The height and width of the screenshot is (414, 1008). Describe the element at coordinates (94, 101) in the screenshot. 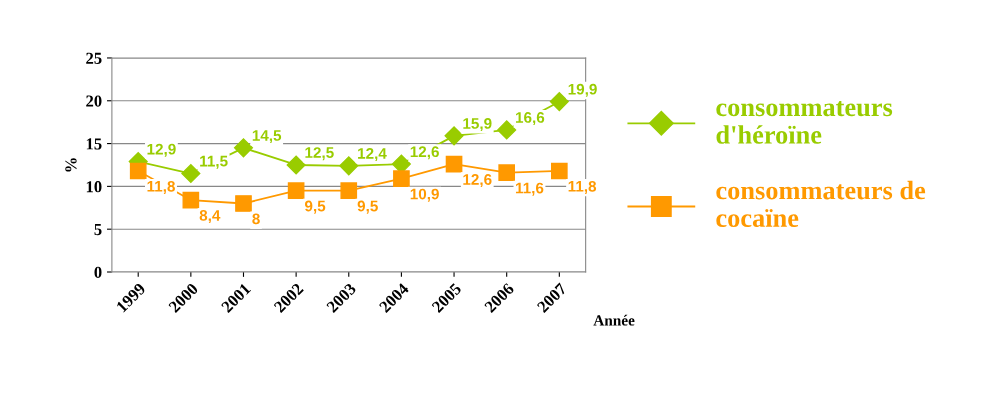

I see `y-tick-label: 20` at that location.